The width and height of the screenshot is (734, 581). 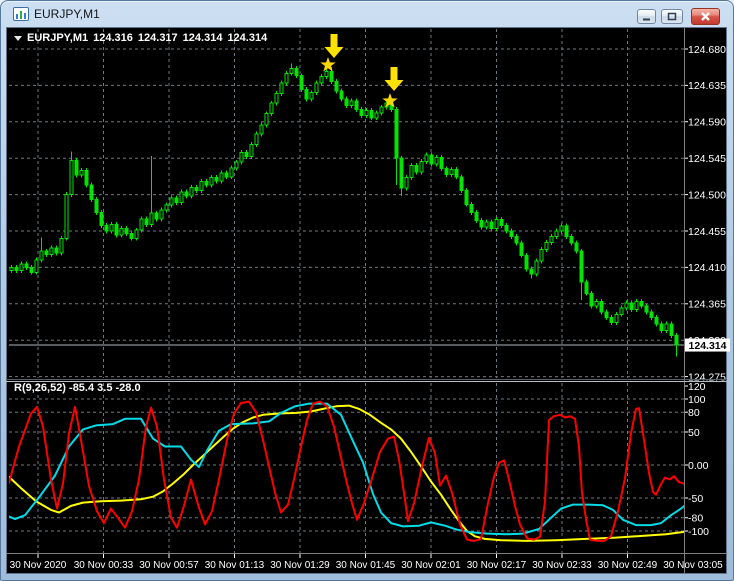 What do you see at coordinates (707, 305) in the screenshot?
I see `svg-text: 124.365` at bounding box center [707, 305].